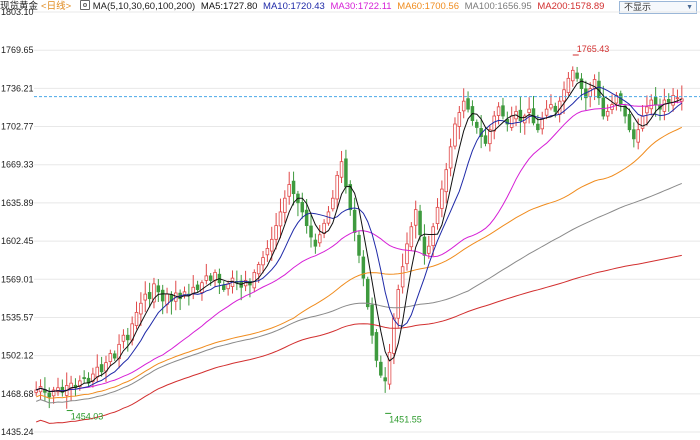  Describe the element at coordinates (17, 127) in the screenshot. I see `y-tick-label: 1702.77` at that location.